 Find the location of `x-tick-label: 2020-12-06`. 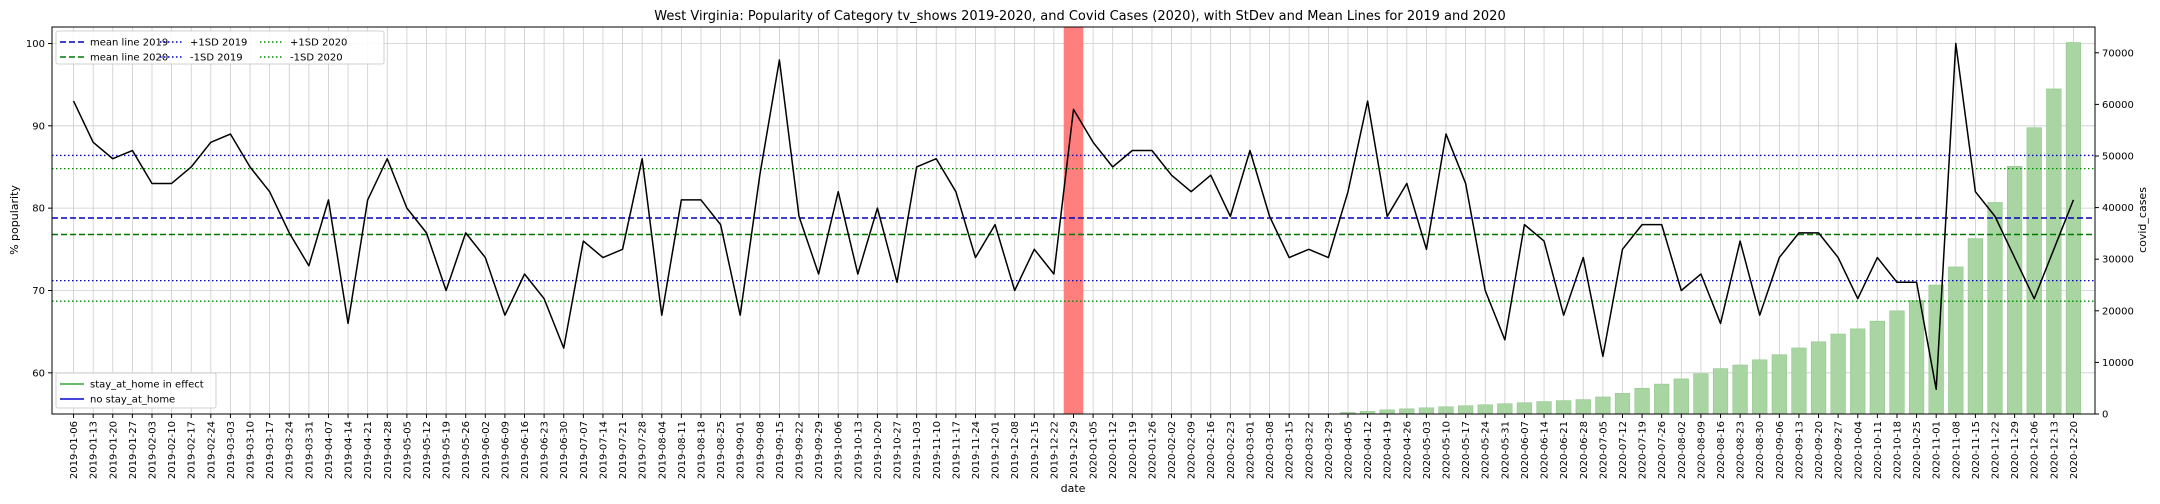

x-tick-label: 2020-12-06 is located at coordinates (2035, 450).